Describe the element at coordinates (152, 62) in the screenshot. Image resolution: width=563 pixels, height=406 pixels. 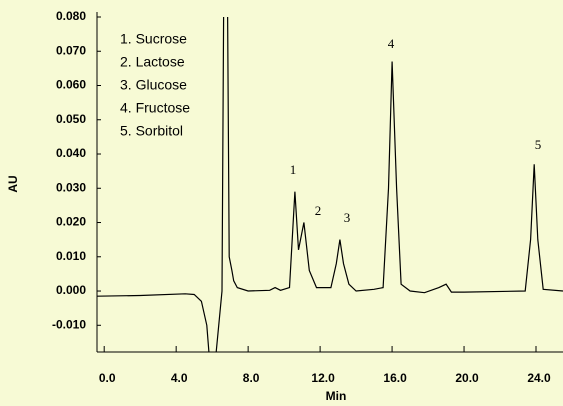
I see `legend-entry: 2. Lactose` at that location.